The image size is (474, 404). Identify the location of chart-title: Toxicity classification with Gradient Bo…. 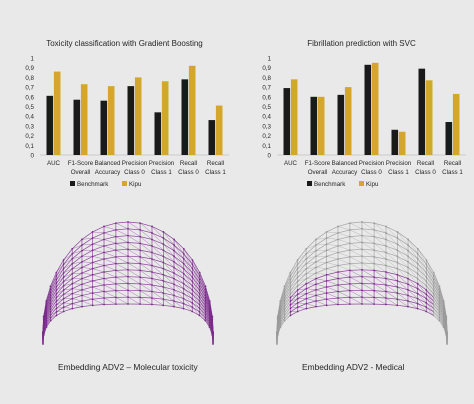
(124, 43).